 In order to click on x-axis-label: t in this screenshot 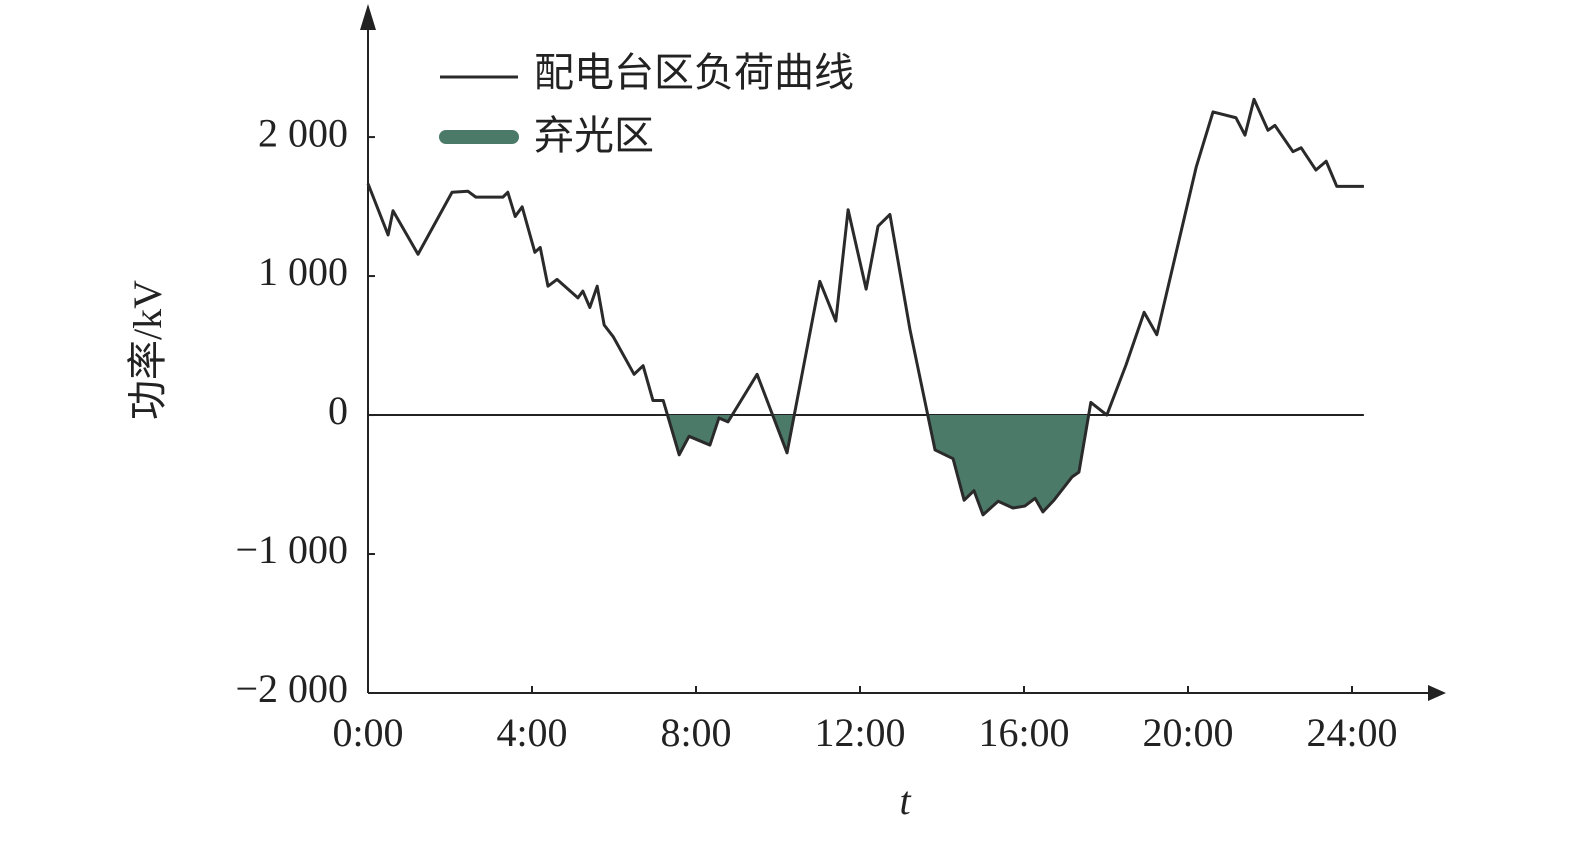, I will do `click(905, 800)`.